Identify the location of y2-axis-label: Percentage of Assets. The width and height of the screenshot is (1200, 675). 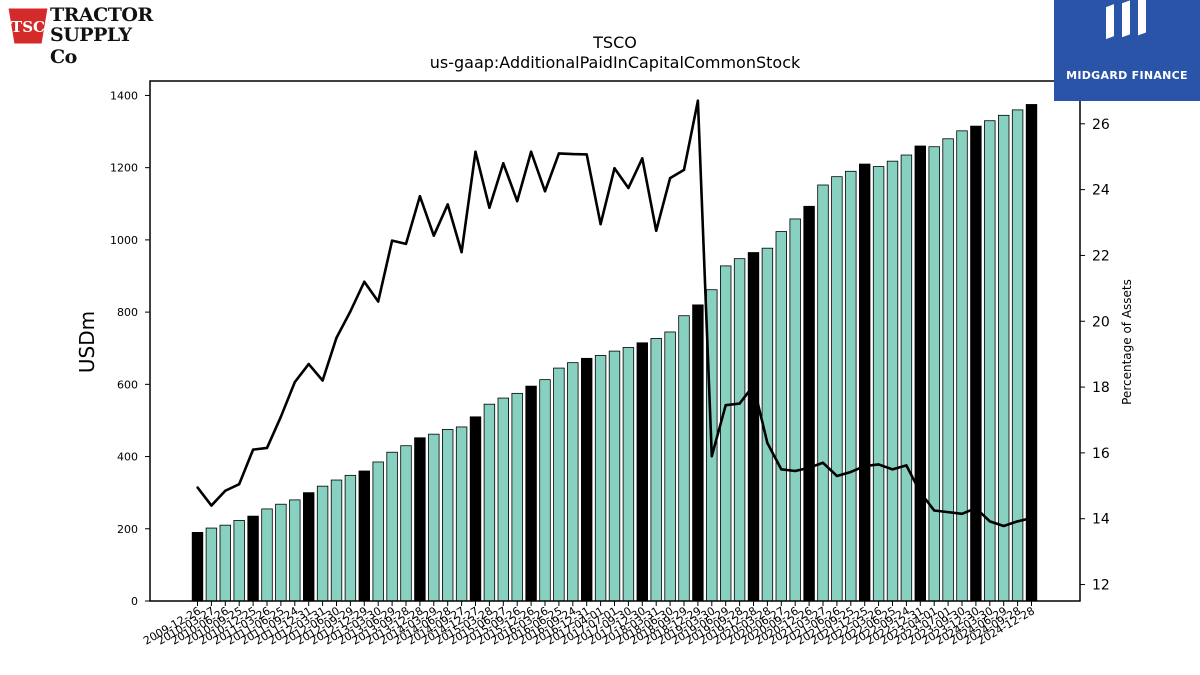
(1127, 342).